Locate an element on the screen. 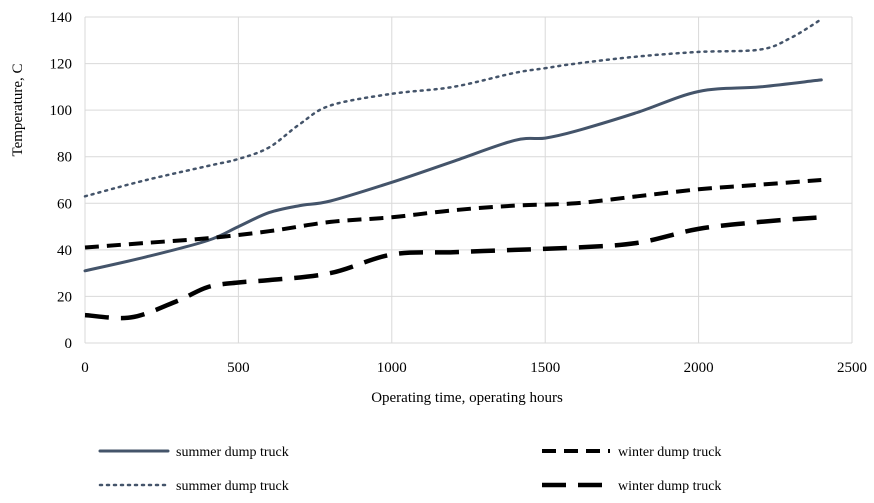  y-tick-label: 80 is located at coordinates (64, 158).